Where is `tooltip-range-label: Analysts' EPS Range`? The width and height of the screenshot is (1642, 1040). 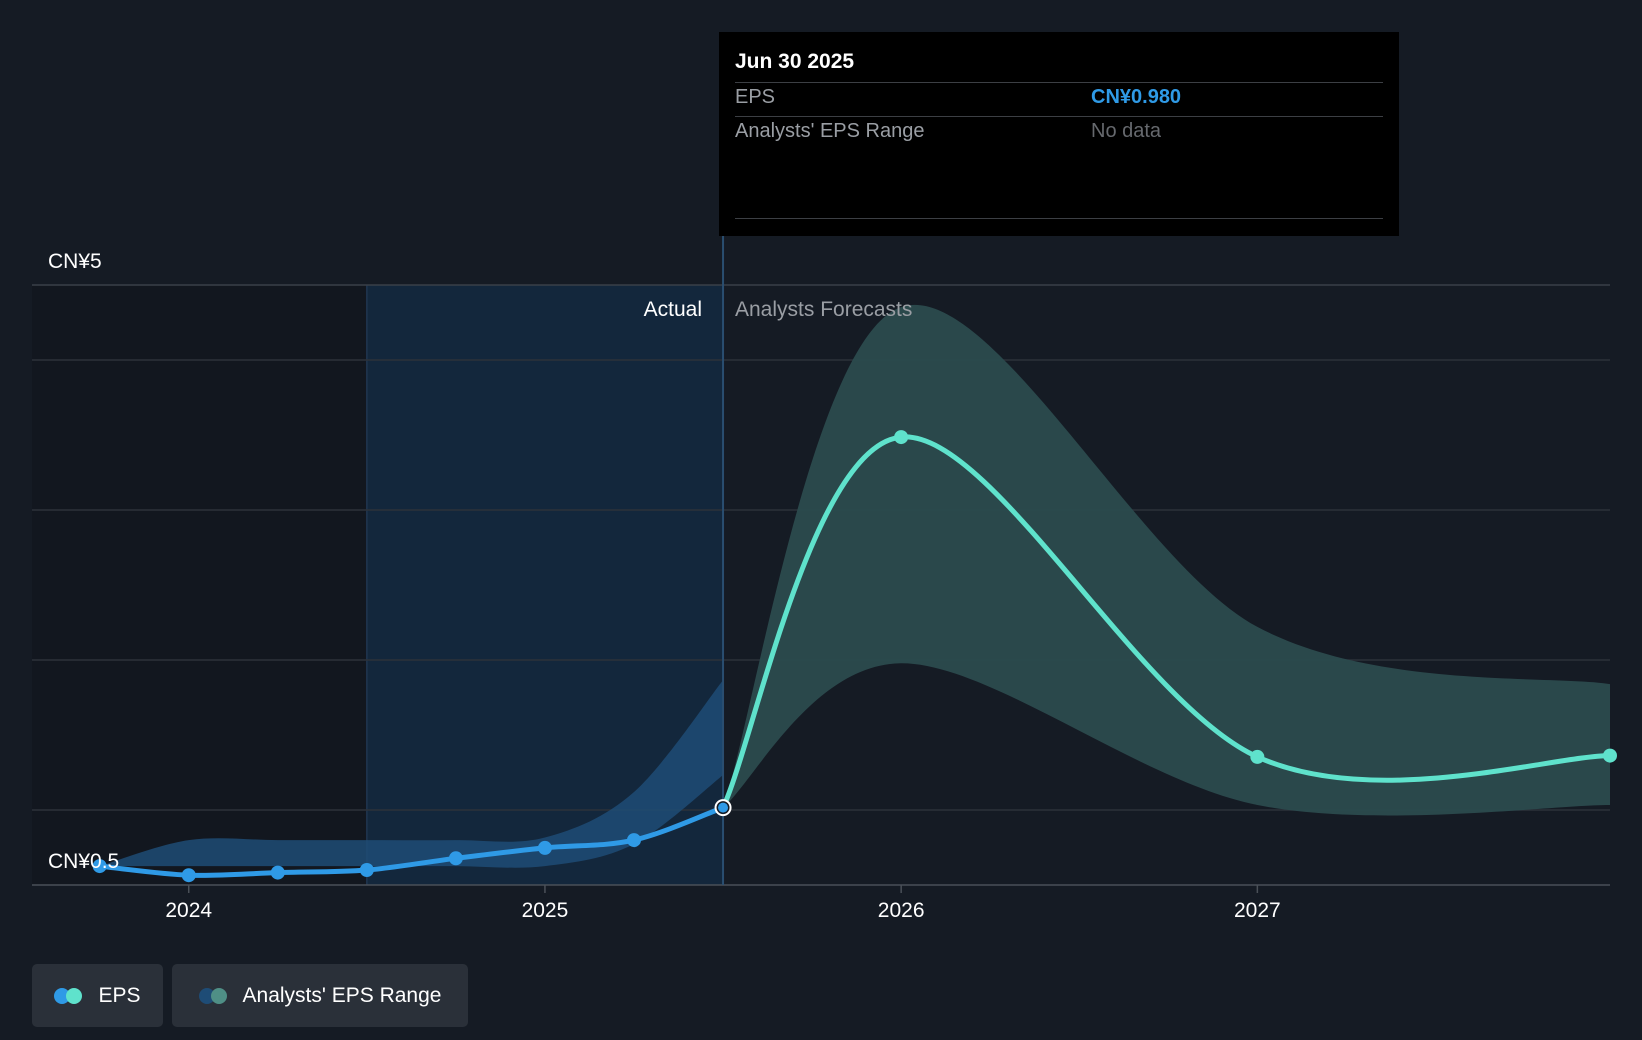
tooltip-range-label: Analysts' EPS Range is located at coordinates (830, 131).